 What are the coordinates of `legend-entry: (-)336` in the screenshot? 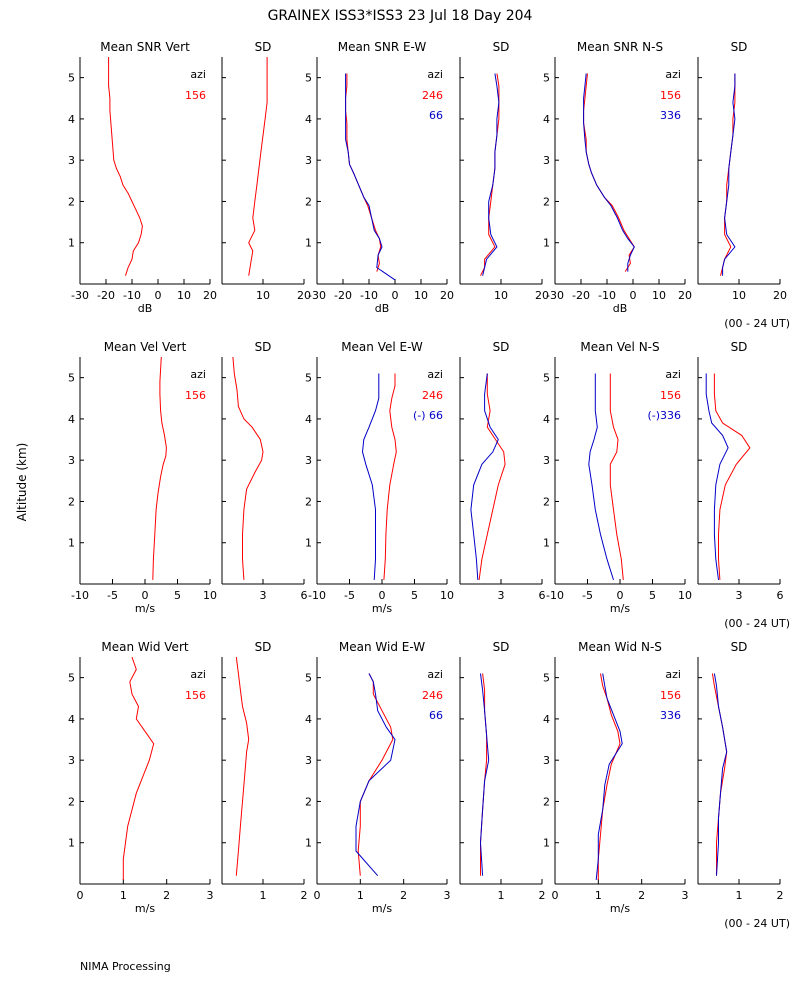 It's located at (664, 415).